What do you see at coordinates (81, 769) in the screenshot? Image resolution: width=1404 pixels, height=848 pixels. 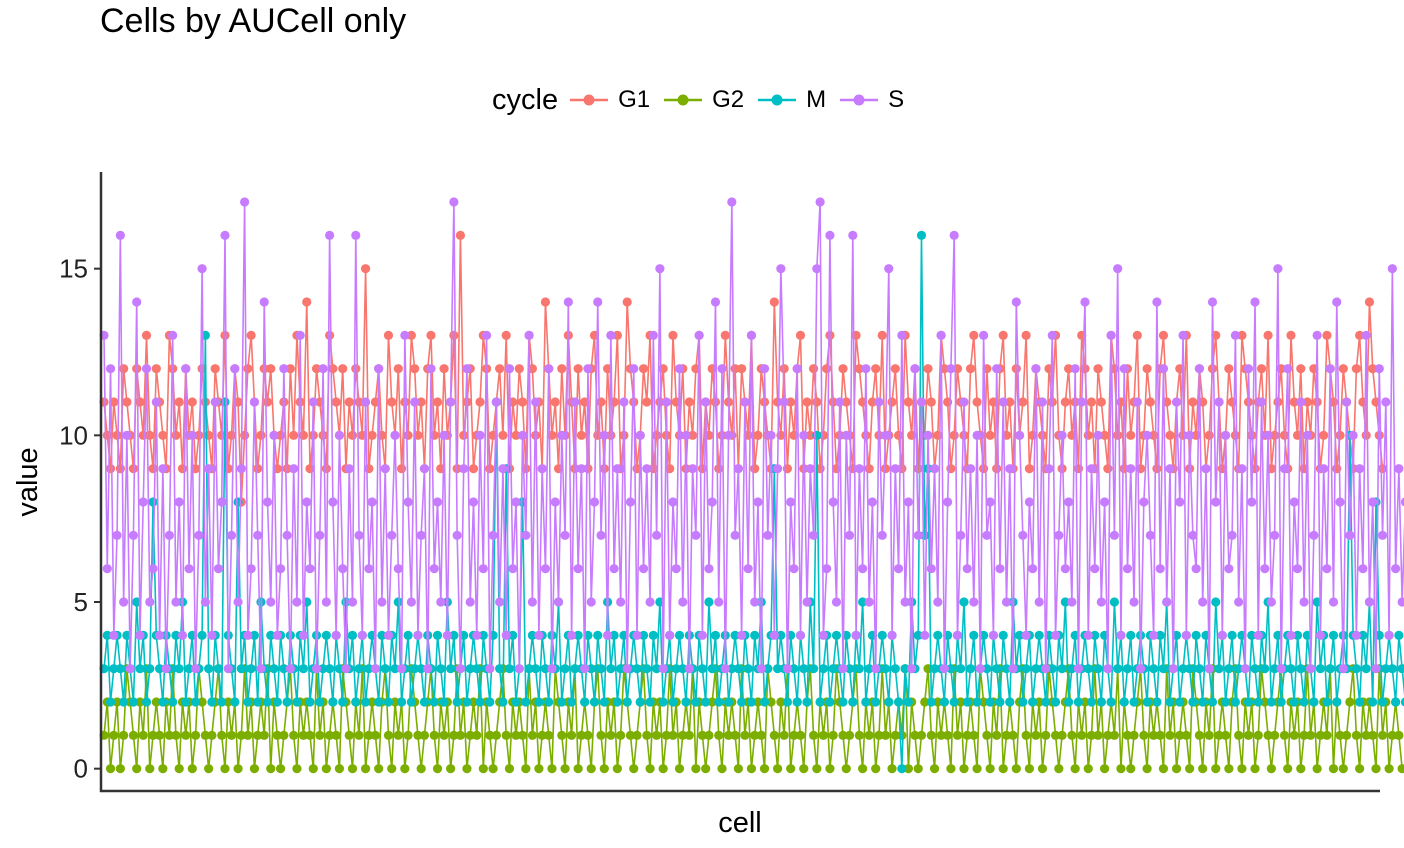 I see `y-tick-label: 0` at bounding box center [81, 769].